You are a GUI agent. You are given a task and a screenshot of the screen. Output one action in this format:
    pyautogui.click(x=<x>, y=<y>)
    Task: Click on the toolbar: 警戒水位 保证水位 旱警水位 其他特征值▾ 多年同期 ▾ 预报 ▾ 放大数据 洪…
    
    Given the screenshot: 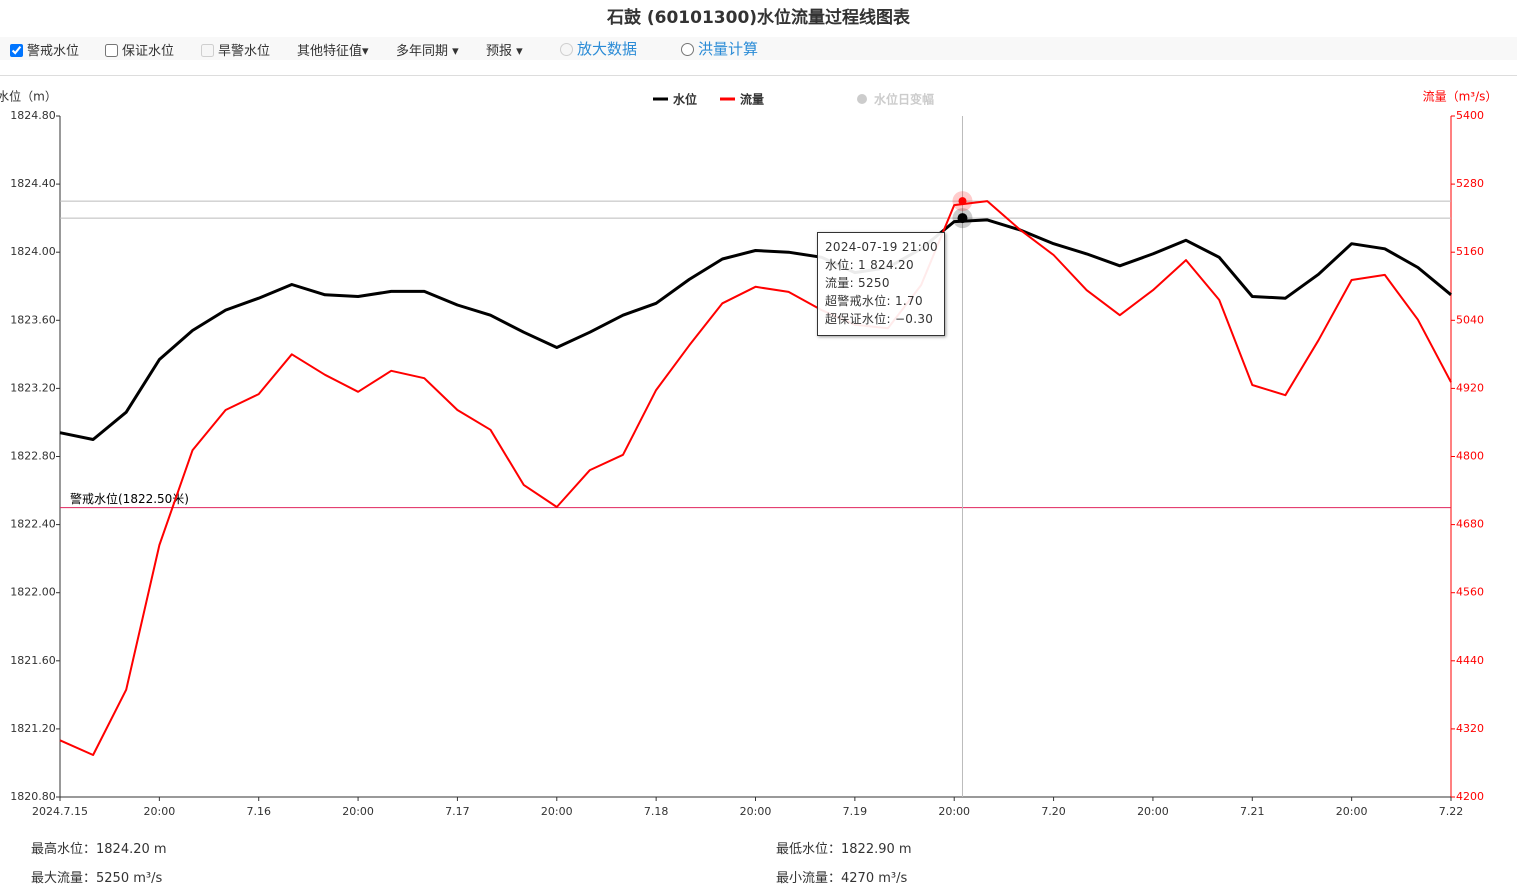 What is the action you would take?
    pyautogui.click(x=758, y=48)
    